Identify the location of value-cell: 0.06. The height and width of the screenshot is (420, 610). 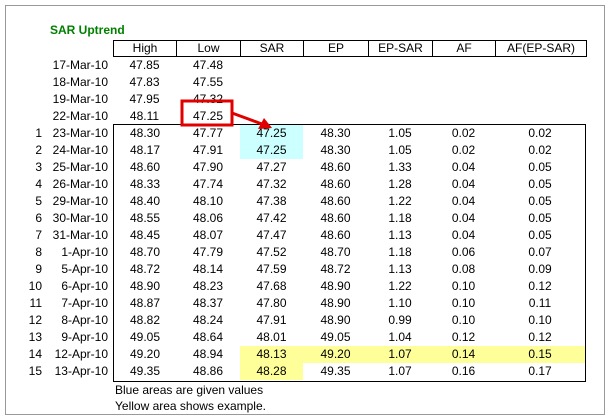
(463, 252).